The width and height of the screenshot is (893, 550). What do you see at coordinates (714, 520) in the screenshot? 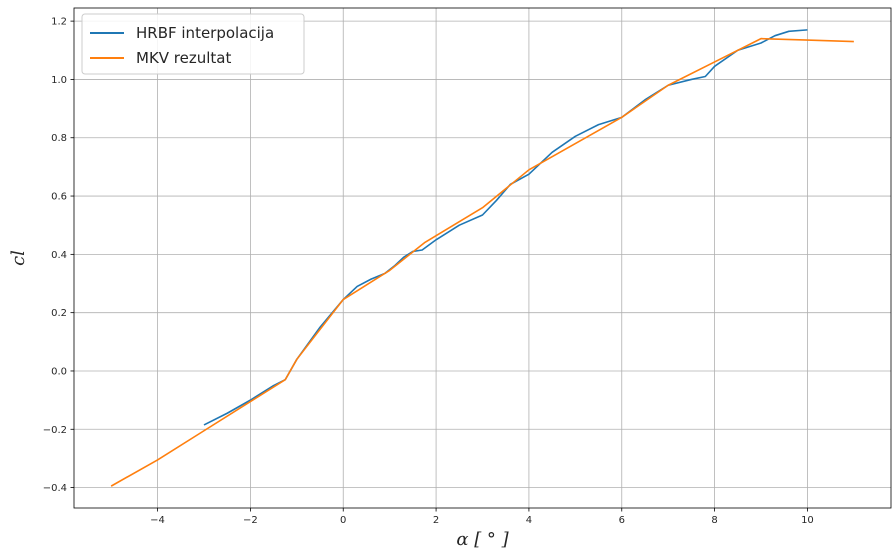
I see `x-tick-label: 8` at bounding box center [714, 520].